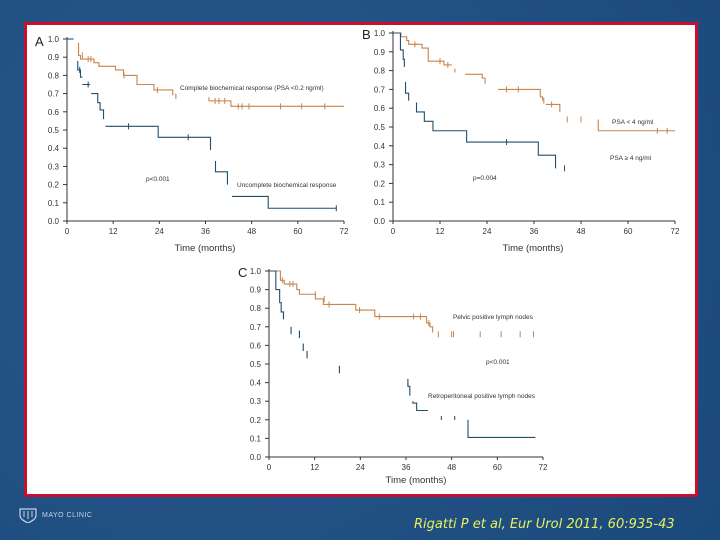 This screenshot has width=720, height=540. Describe the element at coordinates (366, 34) in the screenshot. I see `panel-label-b: B` at that location.